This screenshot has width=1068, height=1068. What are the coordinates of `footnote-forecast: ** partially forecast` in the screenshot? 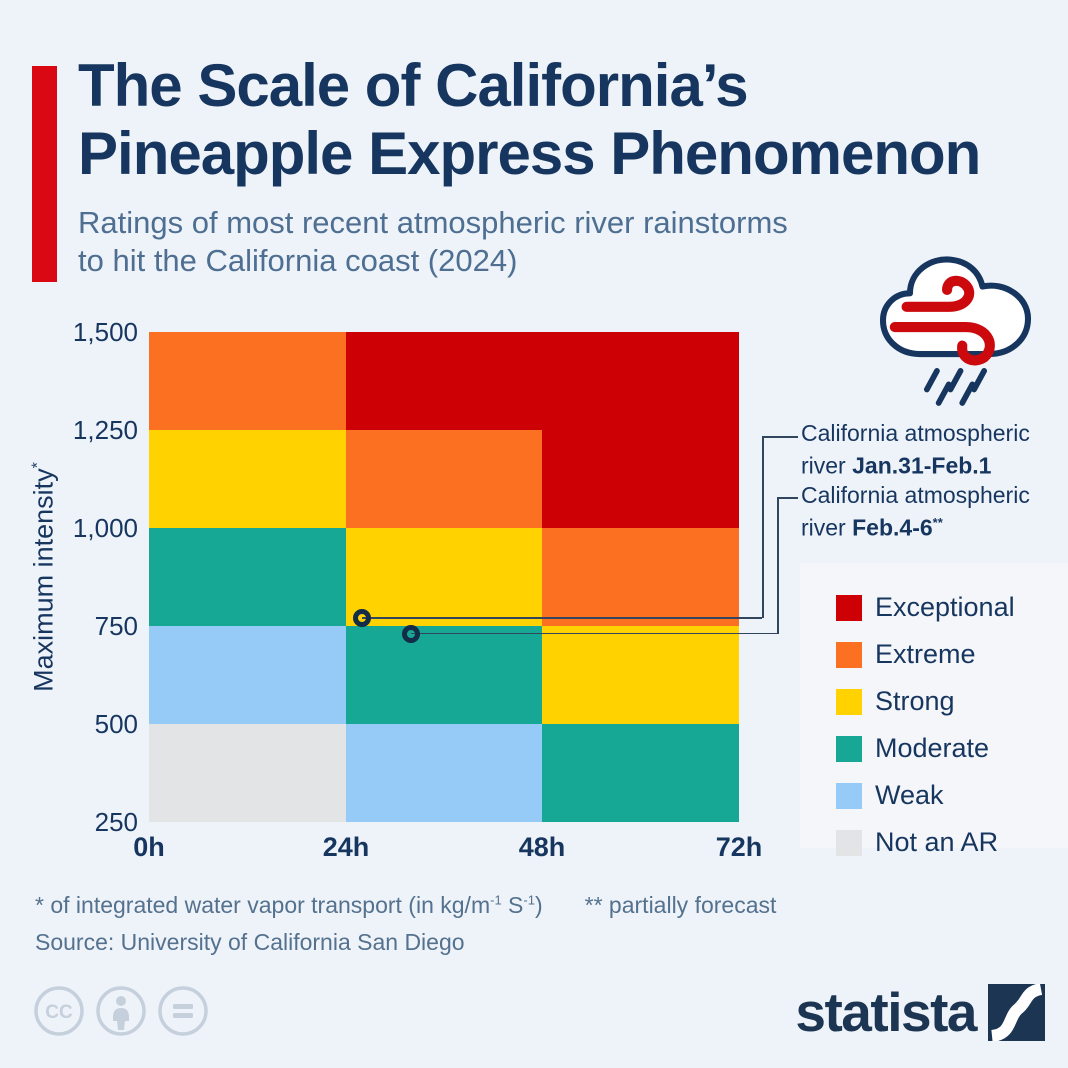 It's located at (680, 905).